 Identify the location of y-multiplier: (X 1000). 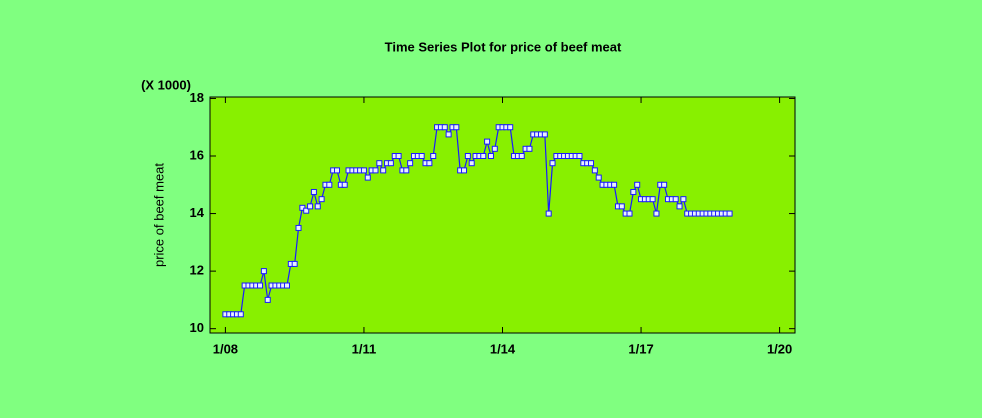
(166, 84).